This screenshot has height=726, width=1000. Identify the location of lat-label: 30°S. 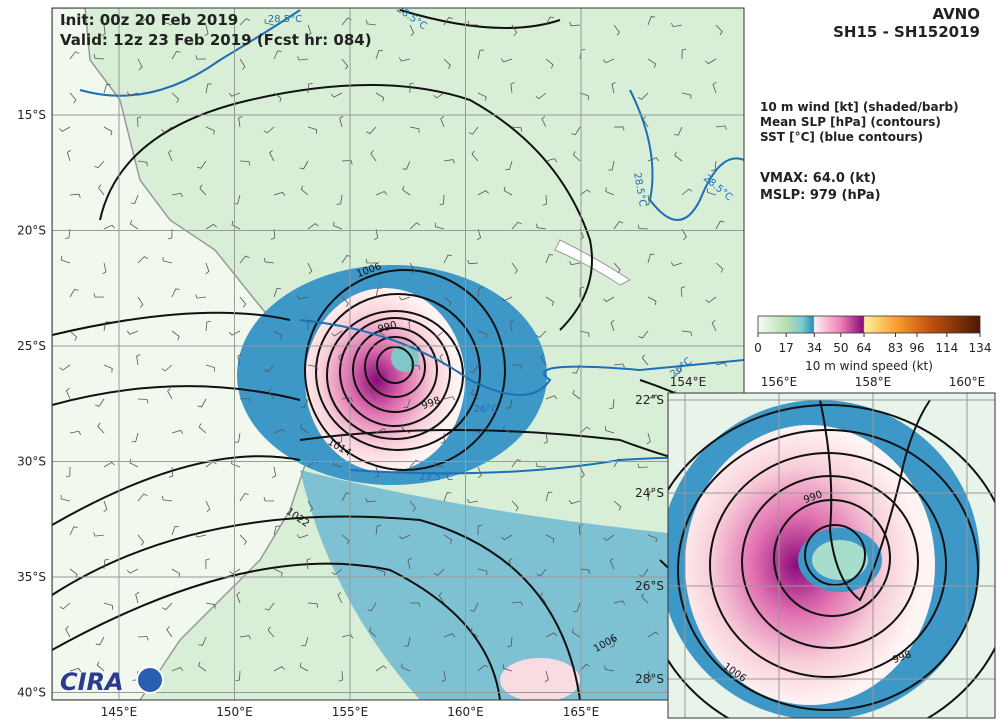
(31, 462).